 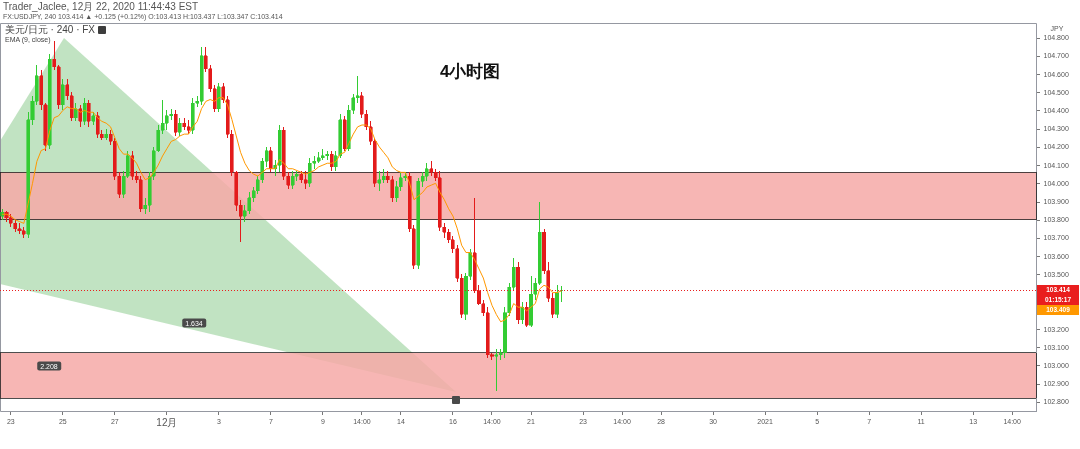 I want to click on text: 4小时图, so click(x=470, y=72).